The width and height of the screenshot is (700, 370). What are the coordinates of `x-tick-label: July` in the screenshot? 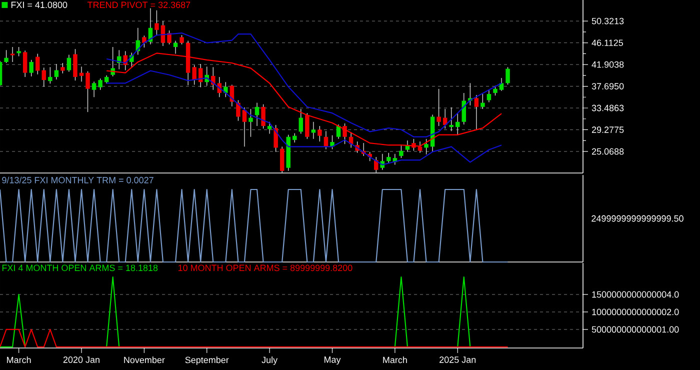 It's located at (270, 360).